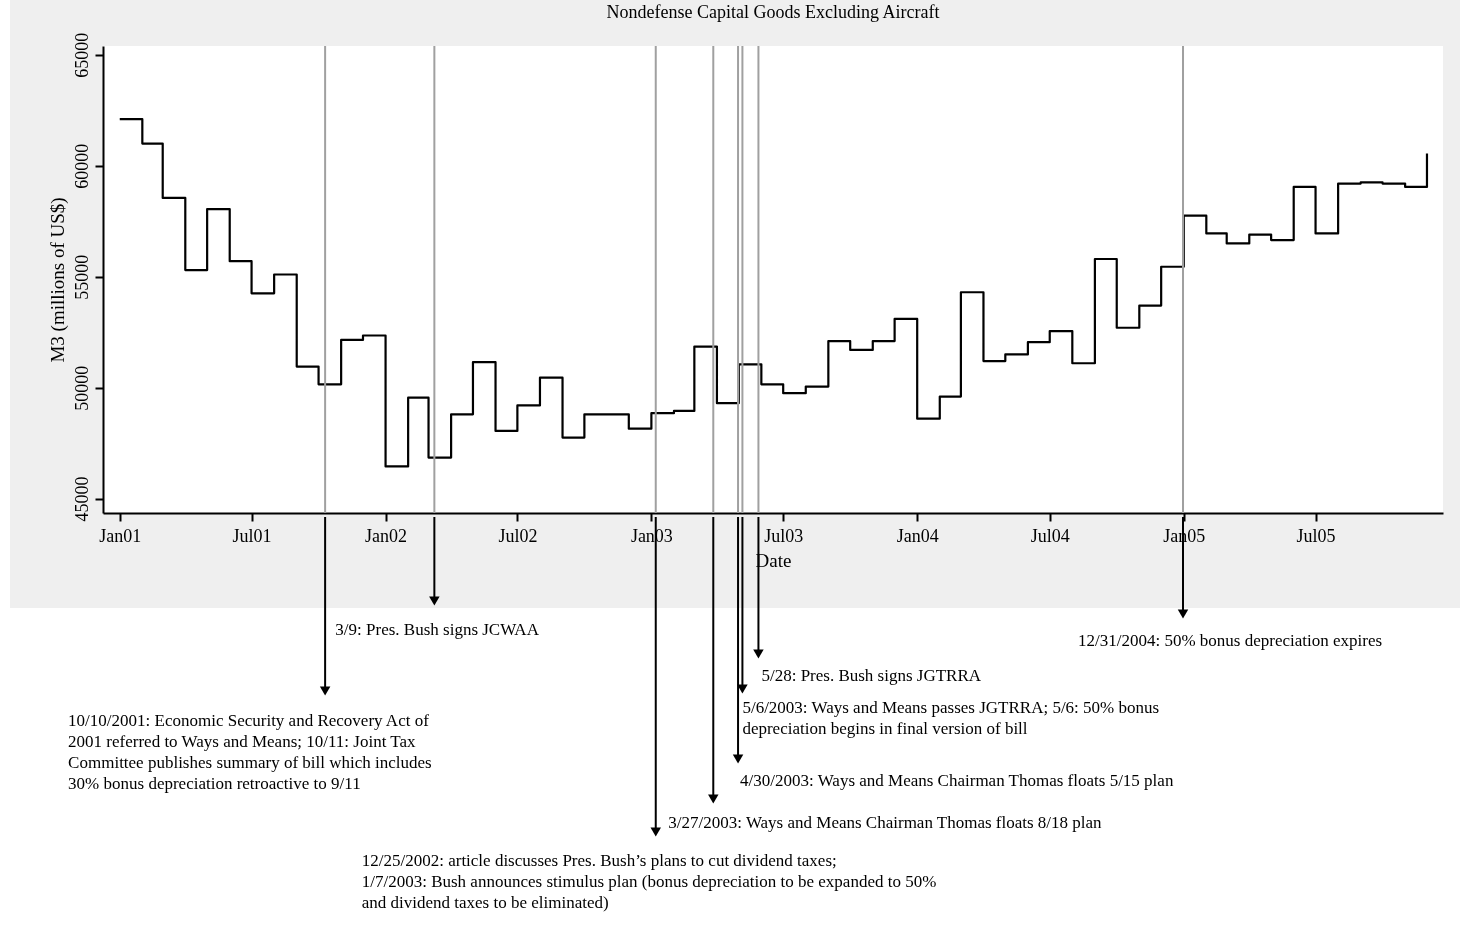 This screenshot has width=1460, height=928. I want to click on x-tick-label: Jan04, so click(917, 535).